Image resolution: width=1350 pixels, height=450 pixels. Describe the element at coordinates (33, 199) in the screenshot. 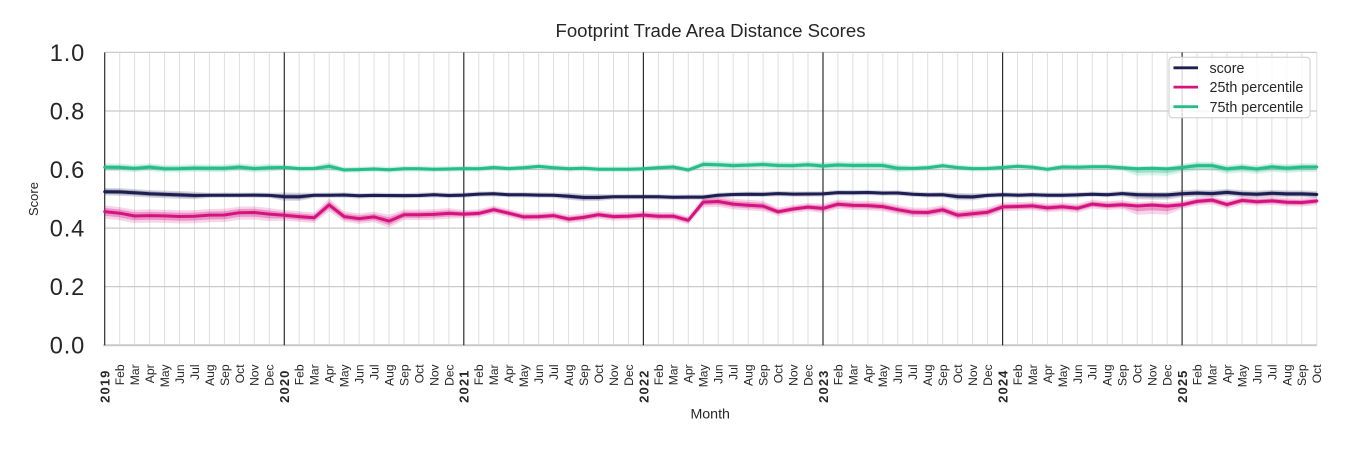

I see `svg-text: Score` at that location.